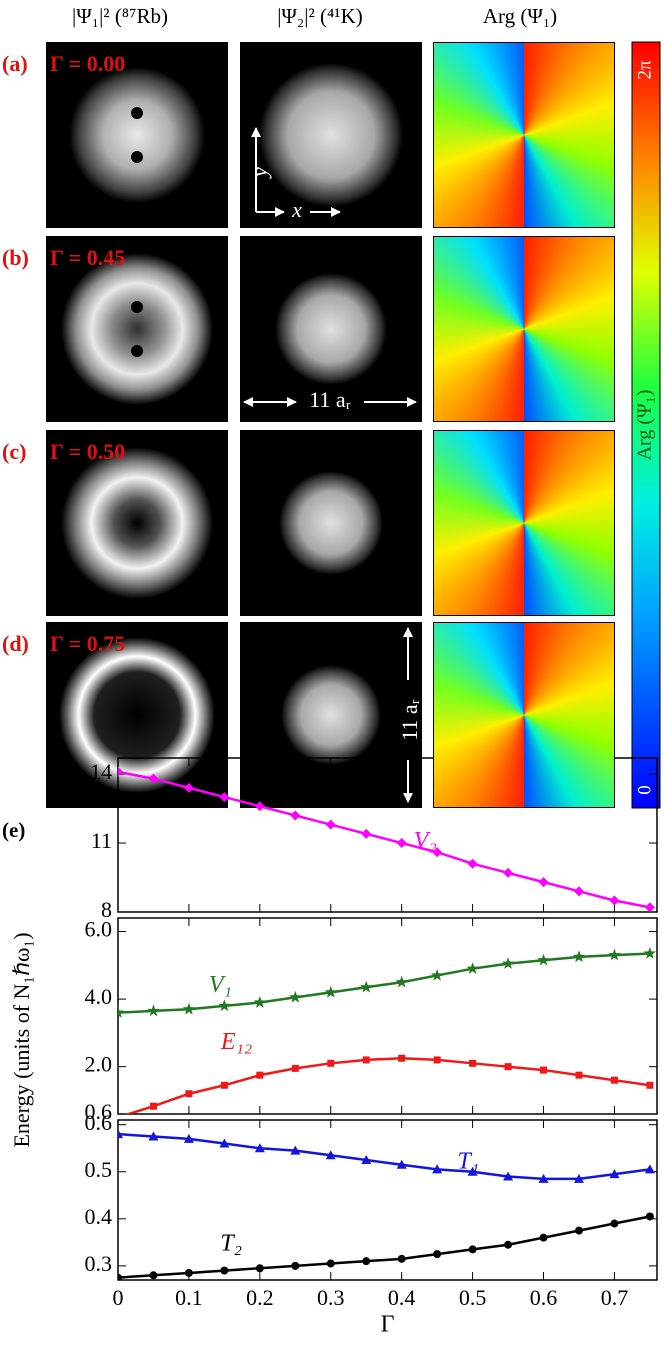  What do you see at coordinates (388, 1325) in the screenshot?
I see `x-axis-label: Γ` at bounding box center [388, 1325].